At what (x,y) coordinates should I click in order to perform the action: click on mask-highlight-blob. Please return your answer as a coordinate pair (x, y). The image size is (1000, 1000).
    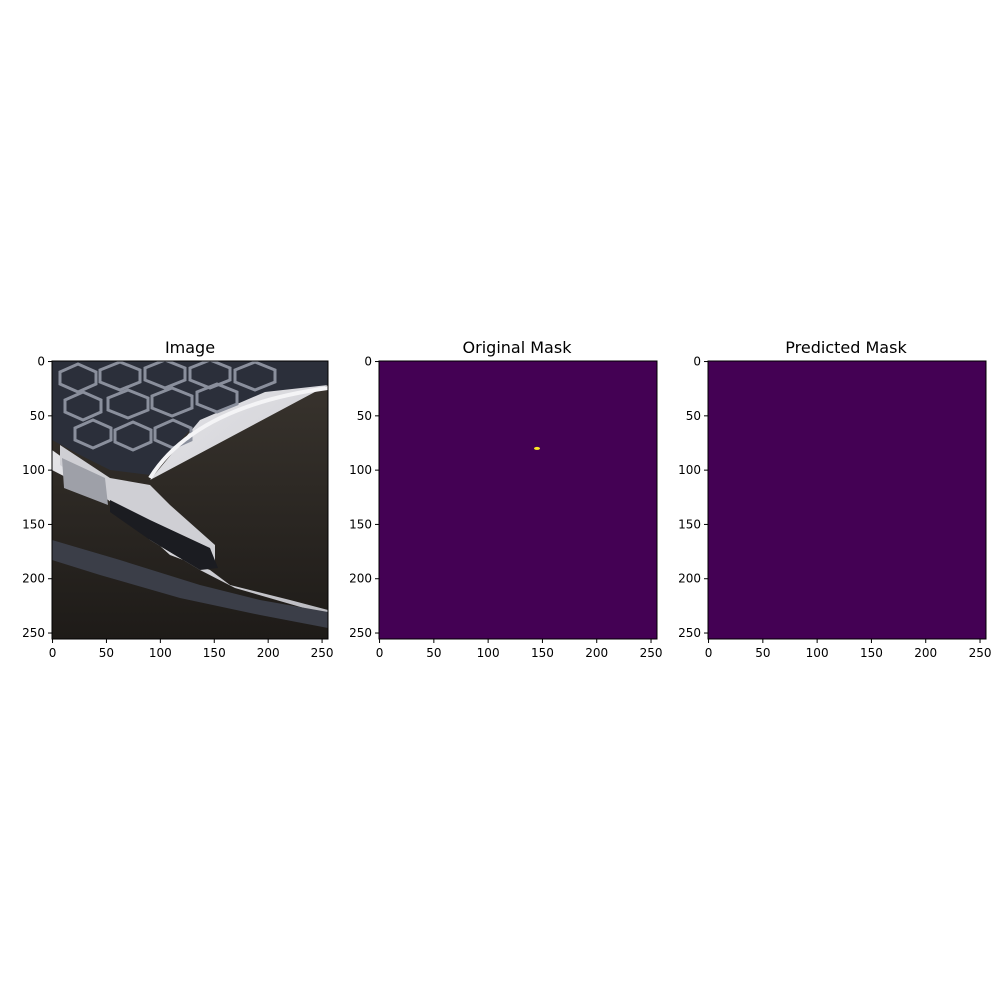
    Looking at the image, I should click on (537, 448).